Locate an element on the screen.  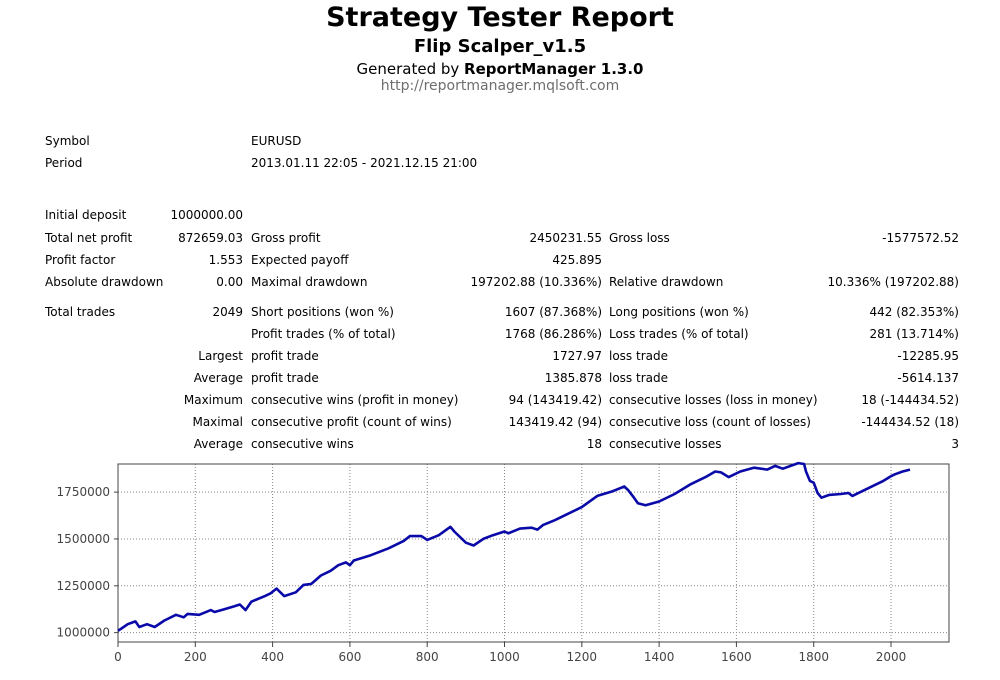
avg-consec-losses-label: consecutive losses is located at coordinates (665, 444).